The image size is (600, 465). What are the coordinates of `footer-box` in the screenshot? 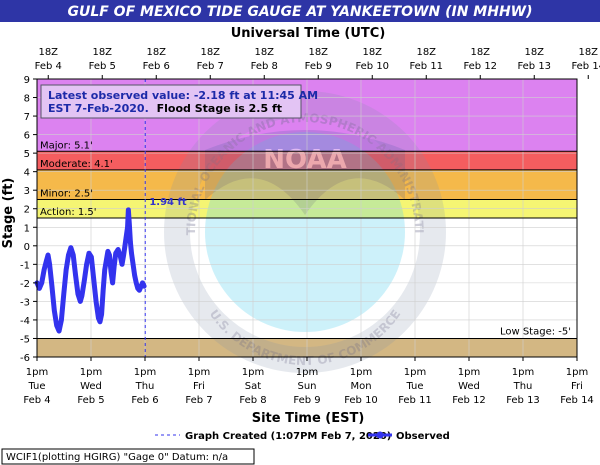 It's located at (128, 456).